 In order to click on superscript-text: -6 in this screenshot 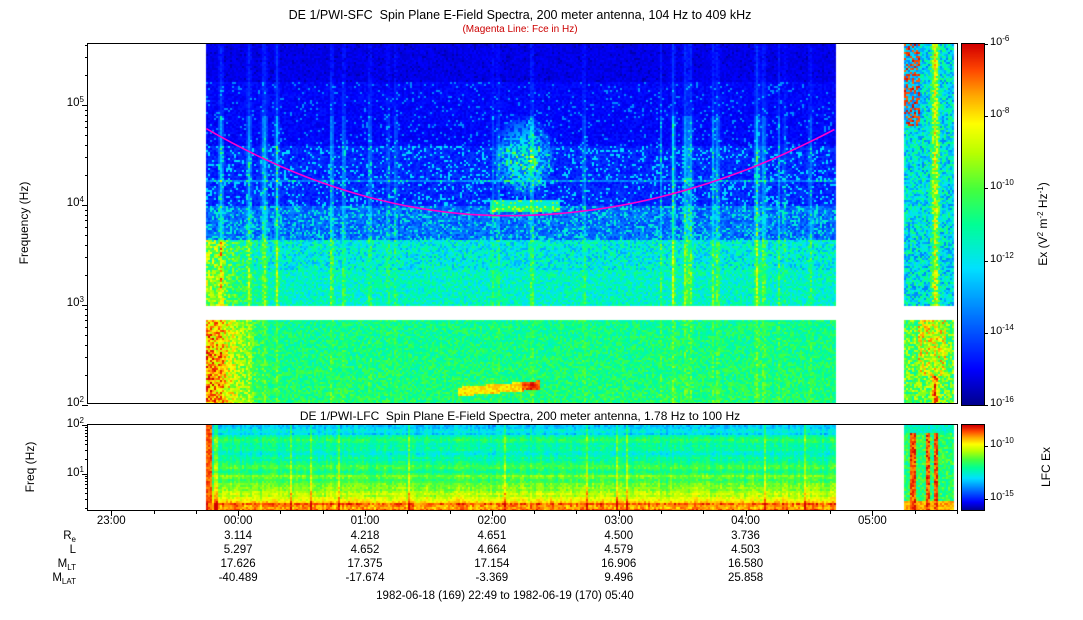, I will do `click(1006, 38)`.